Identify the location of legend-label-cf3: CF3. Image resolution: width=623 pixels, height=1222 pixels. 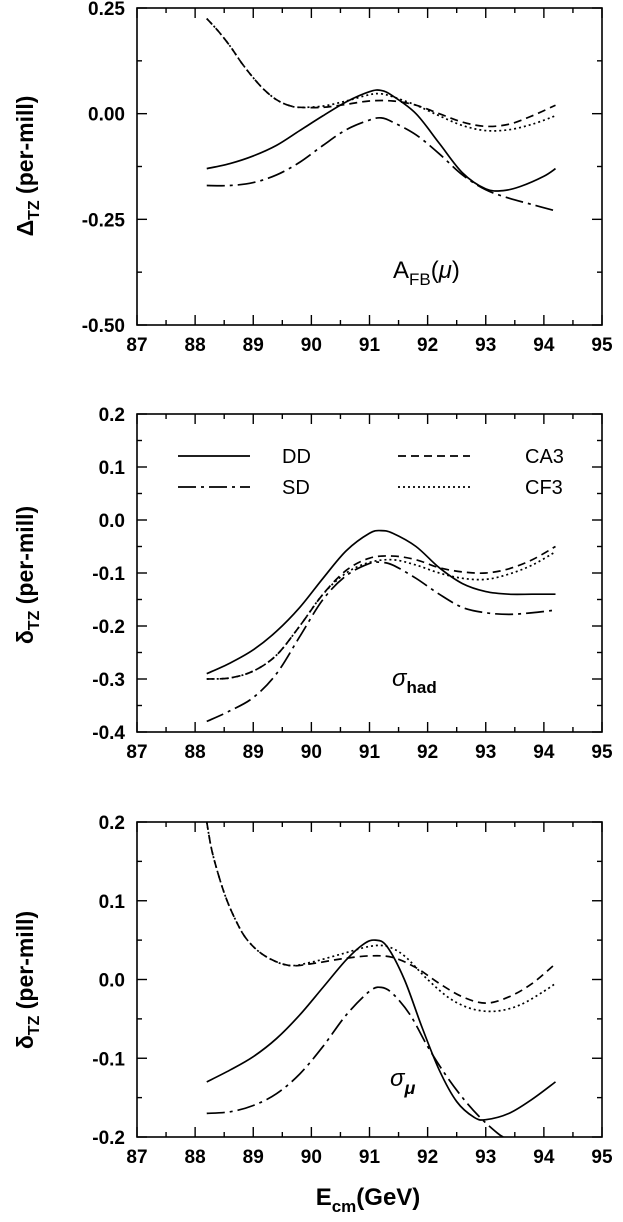
(544, 488).